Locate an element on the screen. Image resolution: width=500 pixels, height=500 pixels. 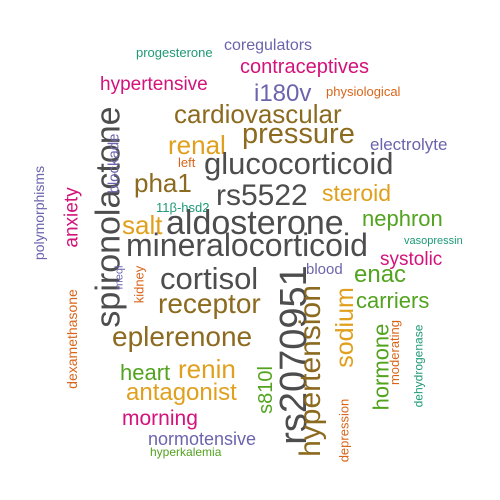
word-s810l: s810l is located at coordinates (265, 390).